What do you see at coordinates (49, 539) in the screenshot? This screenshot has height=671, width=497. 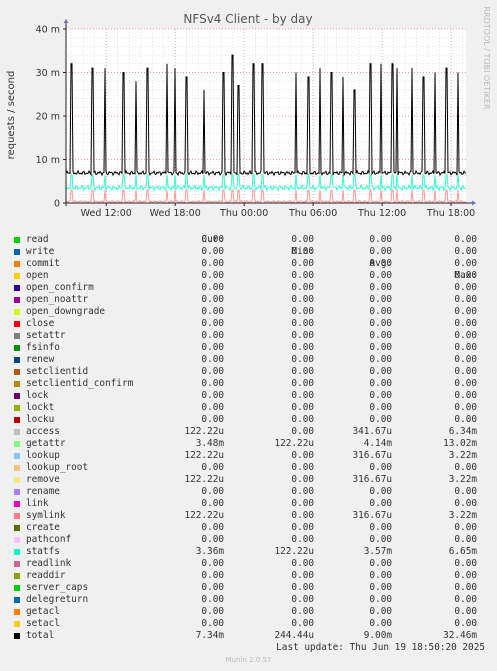 I see `legend-series-name: pathconf` at bounding box center [49, 539].